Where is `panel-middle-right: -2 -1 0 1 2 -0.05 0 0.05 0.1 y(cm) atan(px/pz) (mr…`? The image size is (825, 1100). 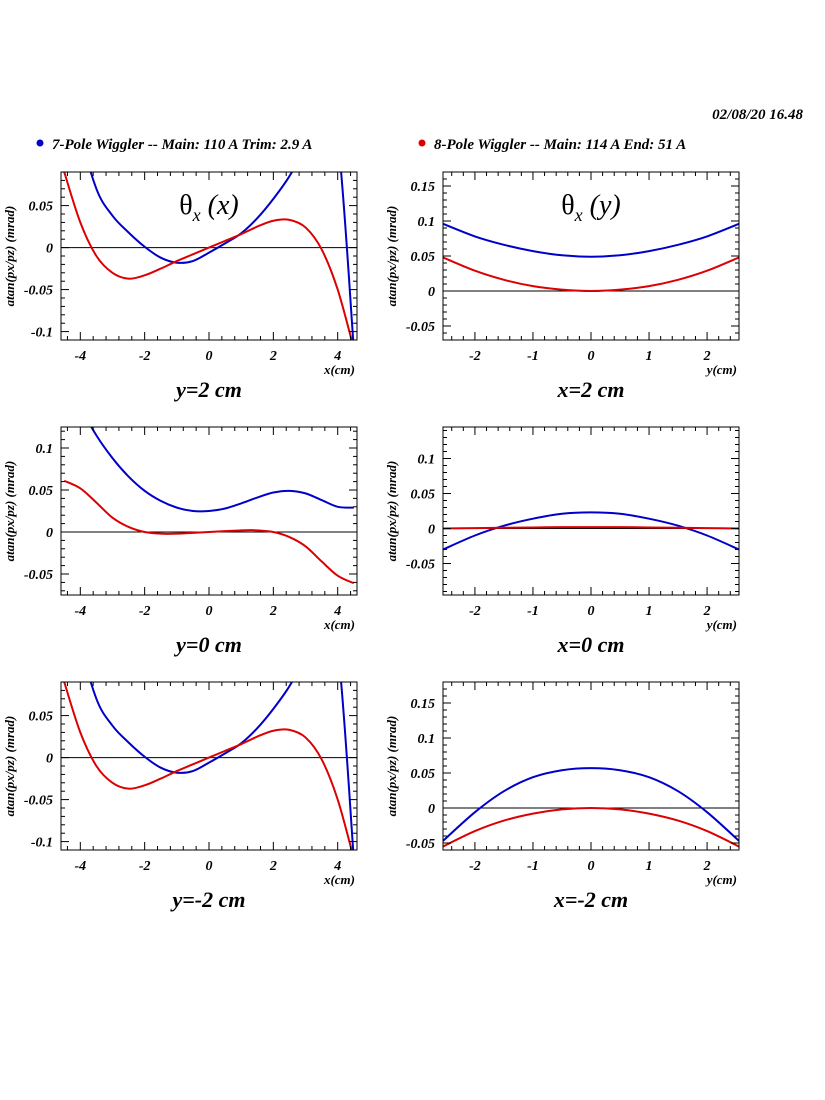 panel-middle-right: -2 -1 0 1 2 -0.05 0 0.05 0.1 y(cm) atan(px/pz) (mr… is located at coordinates (562, 541).